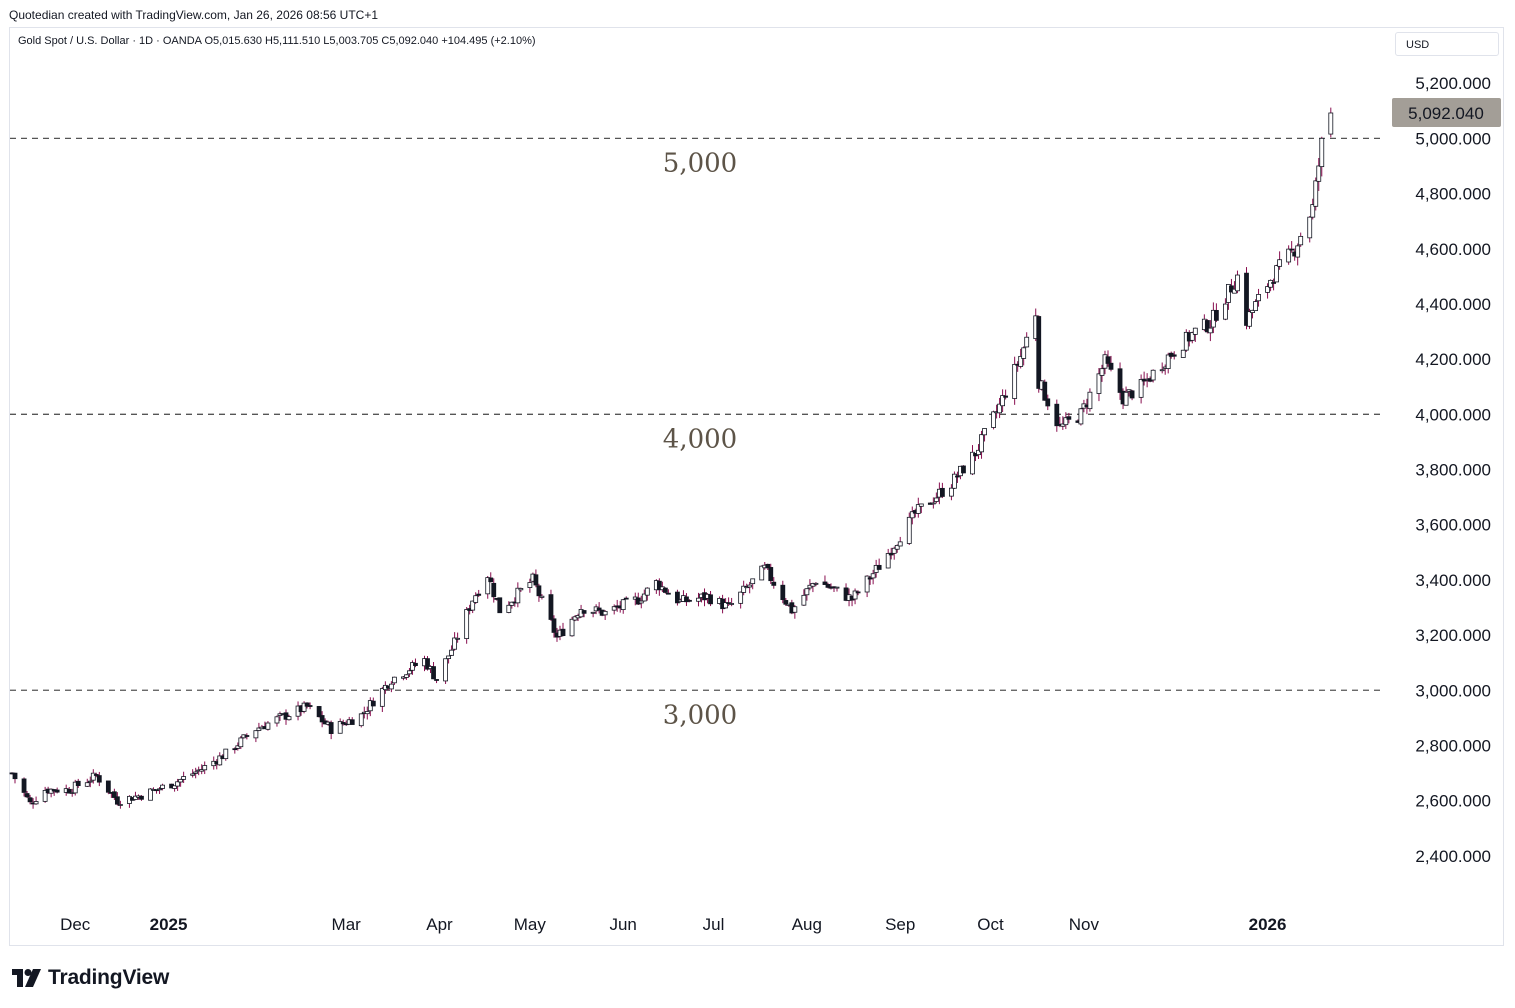  What do you see at coordinates (1453, 470) in the screenshot?
I see `y-tick-label: 3,800.000` at bounding box center [1453, 470].